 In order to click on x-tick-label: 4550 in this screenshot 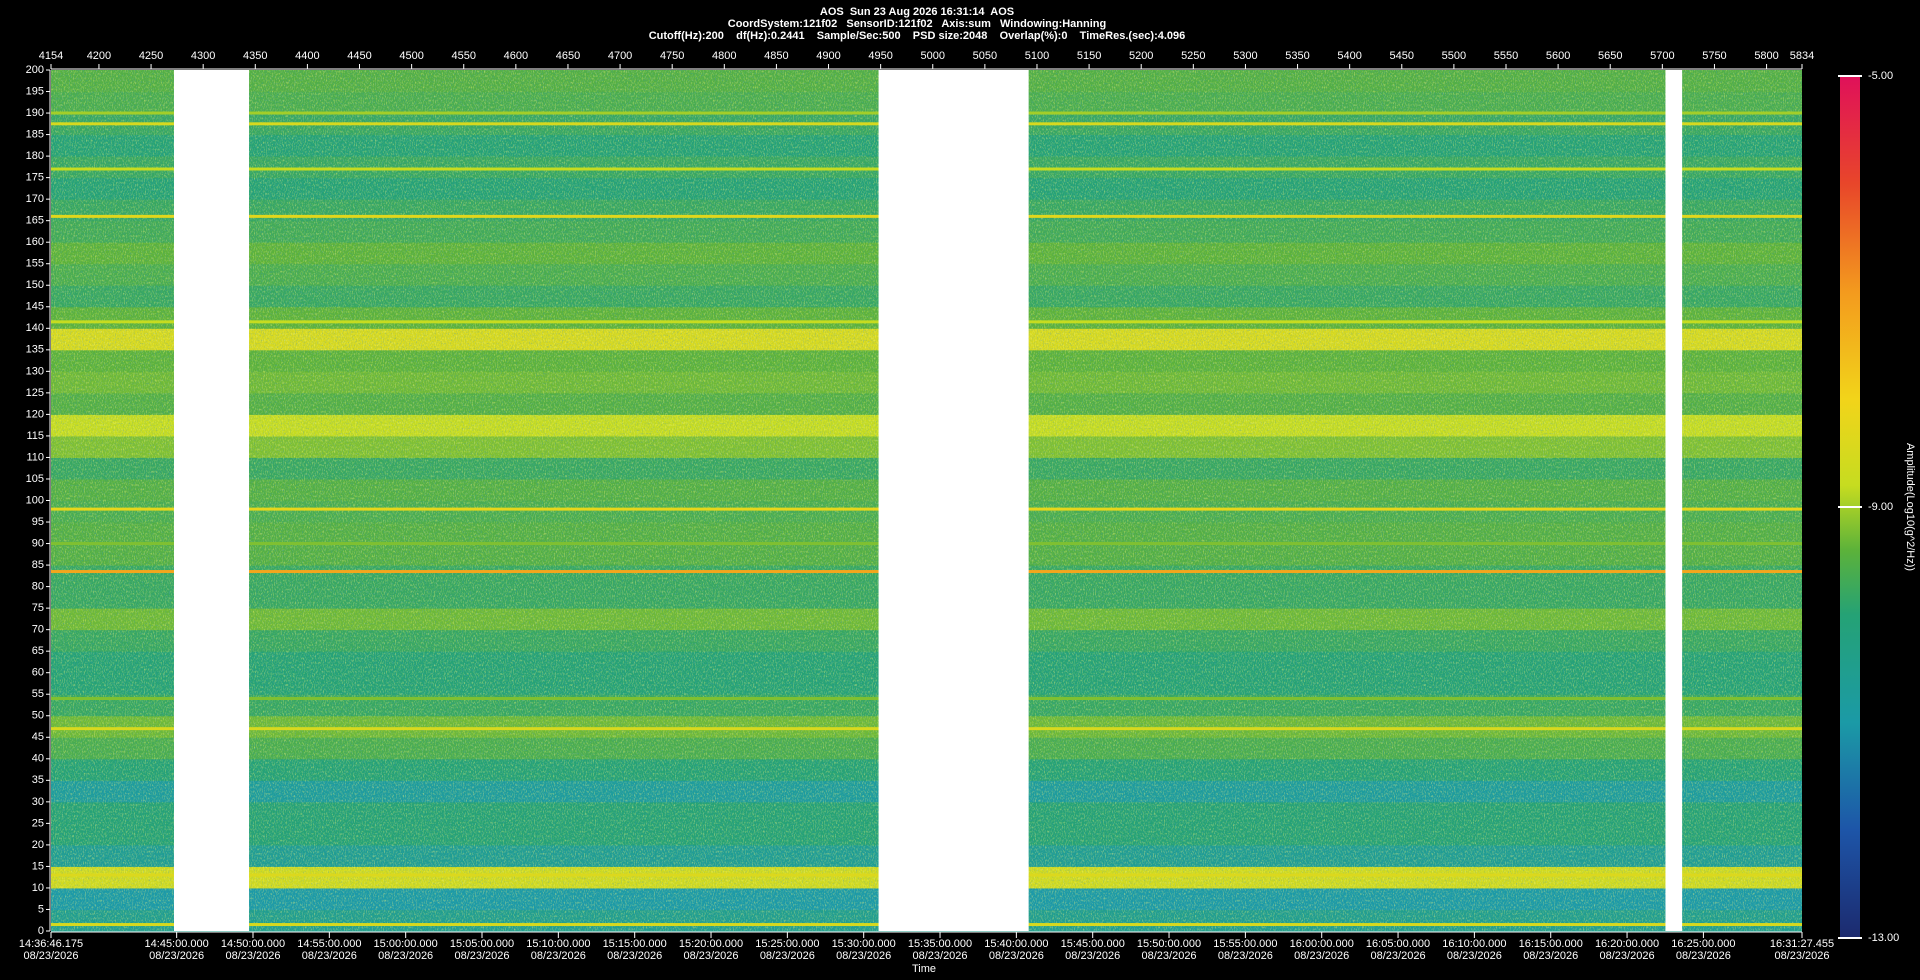, I will do `click(463, 56)`.